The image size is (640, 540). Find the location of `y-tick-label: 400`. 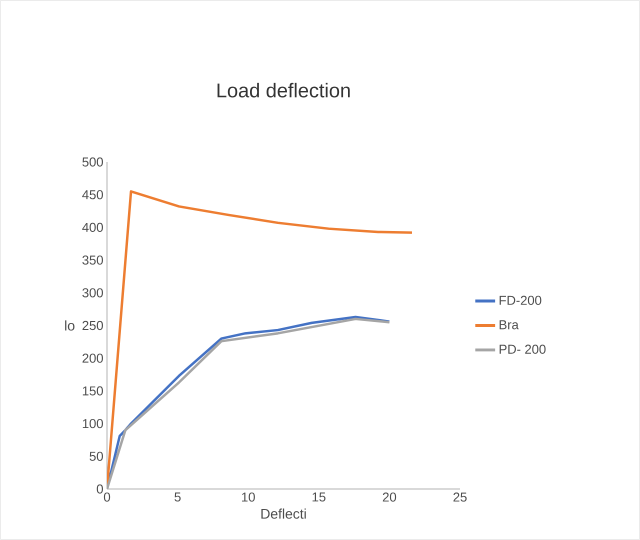

y-tick-label: 400 is located at coordinates (92, 227).